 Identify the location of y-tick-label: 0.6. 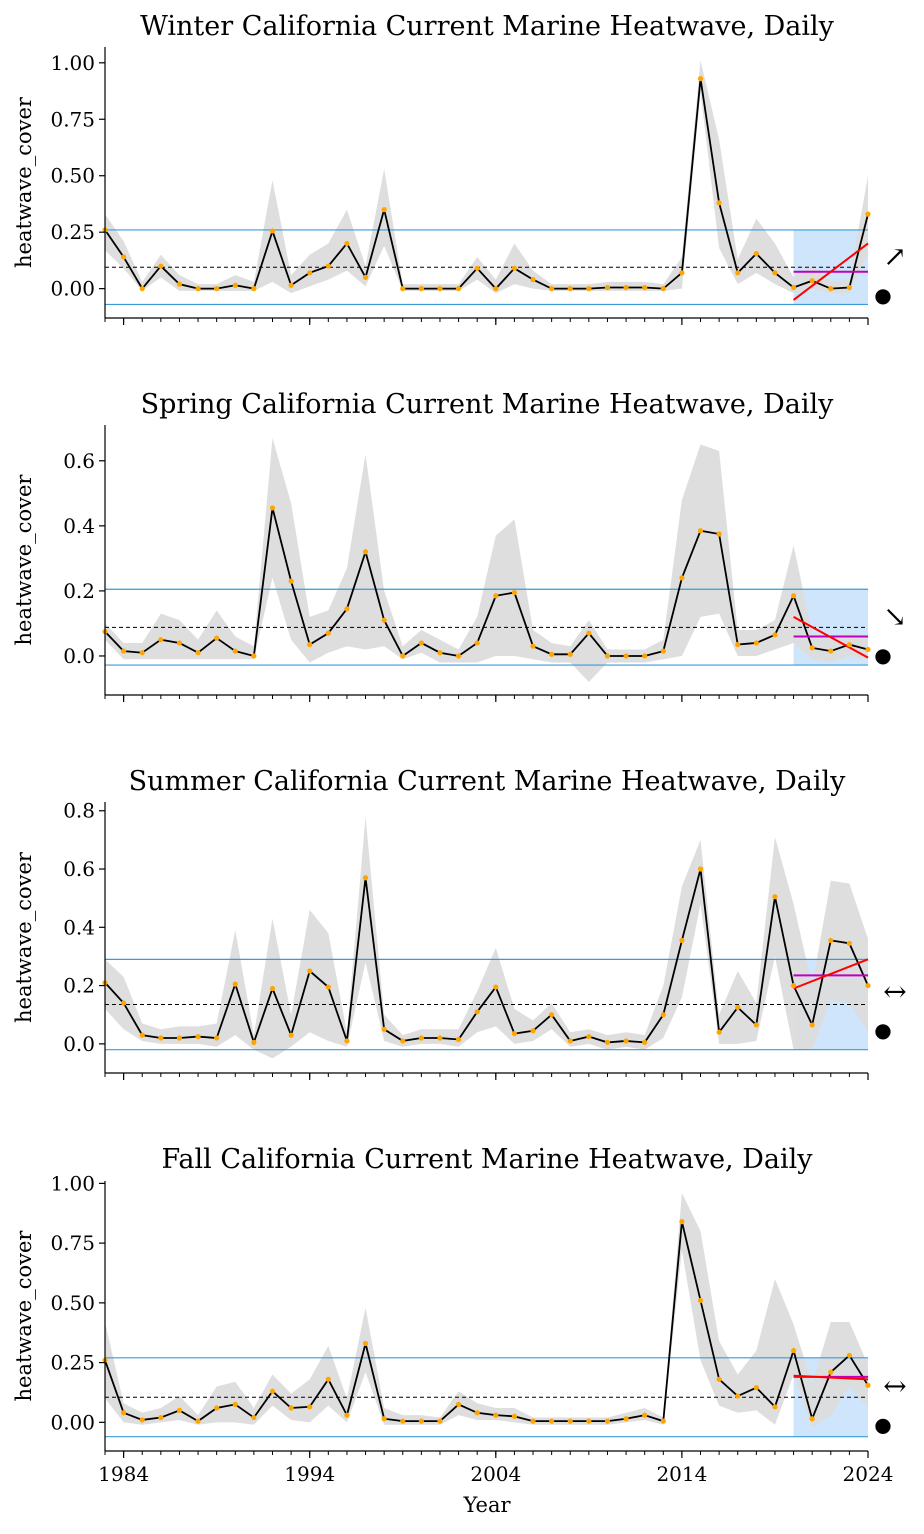
(79, 869).